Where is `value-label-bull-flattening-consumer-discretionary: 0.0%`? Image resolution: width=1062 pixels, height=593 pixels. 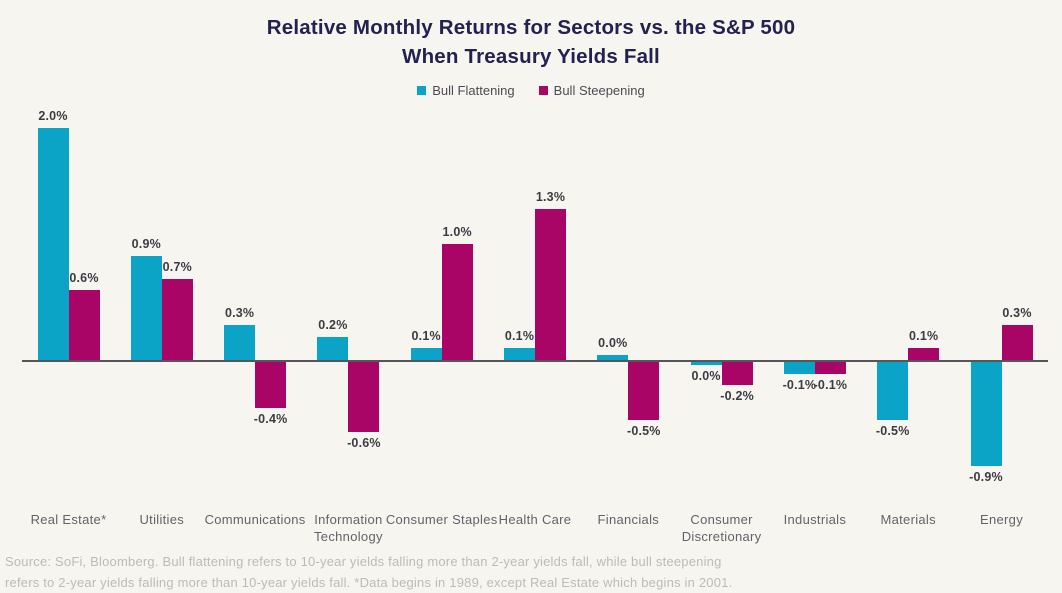 value-label-bull-flattening-consumer-discretionary: 0.0% is located at coordinates (706, 376).